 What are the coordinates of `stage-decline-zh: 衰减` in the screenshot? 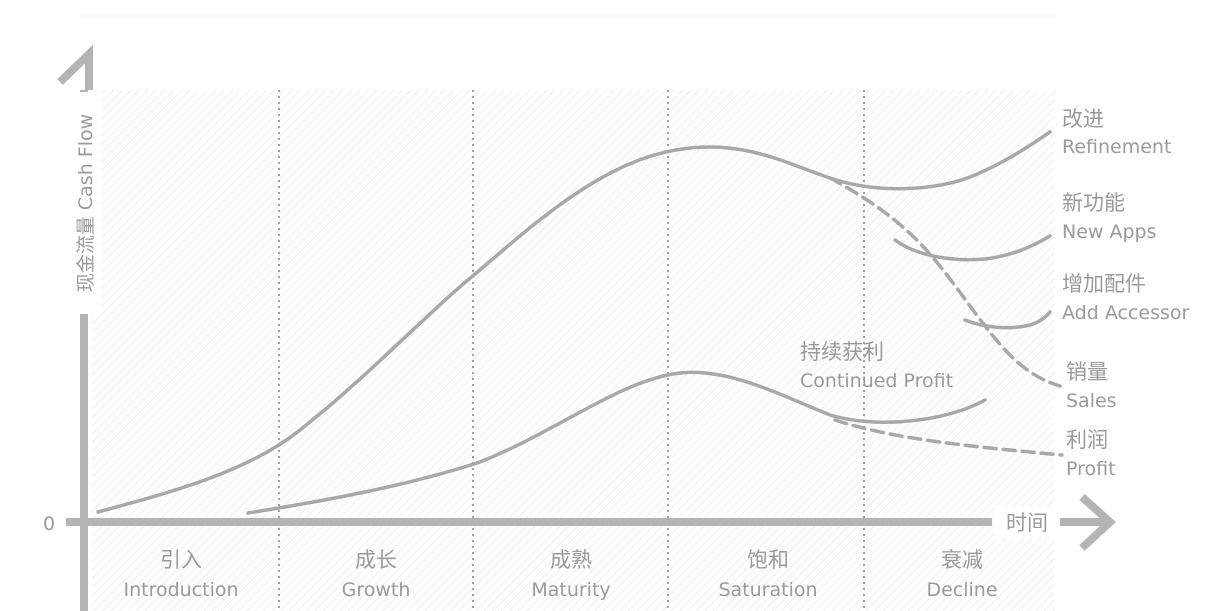 It's located at (962, 560).